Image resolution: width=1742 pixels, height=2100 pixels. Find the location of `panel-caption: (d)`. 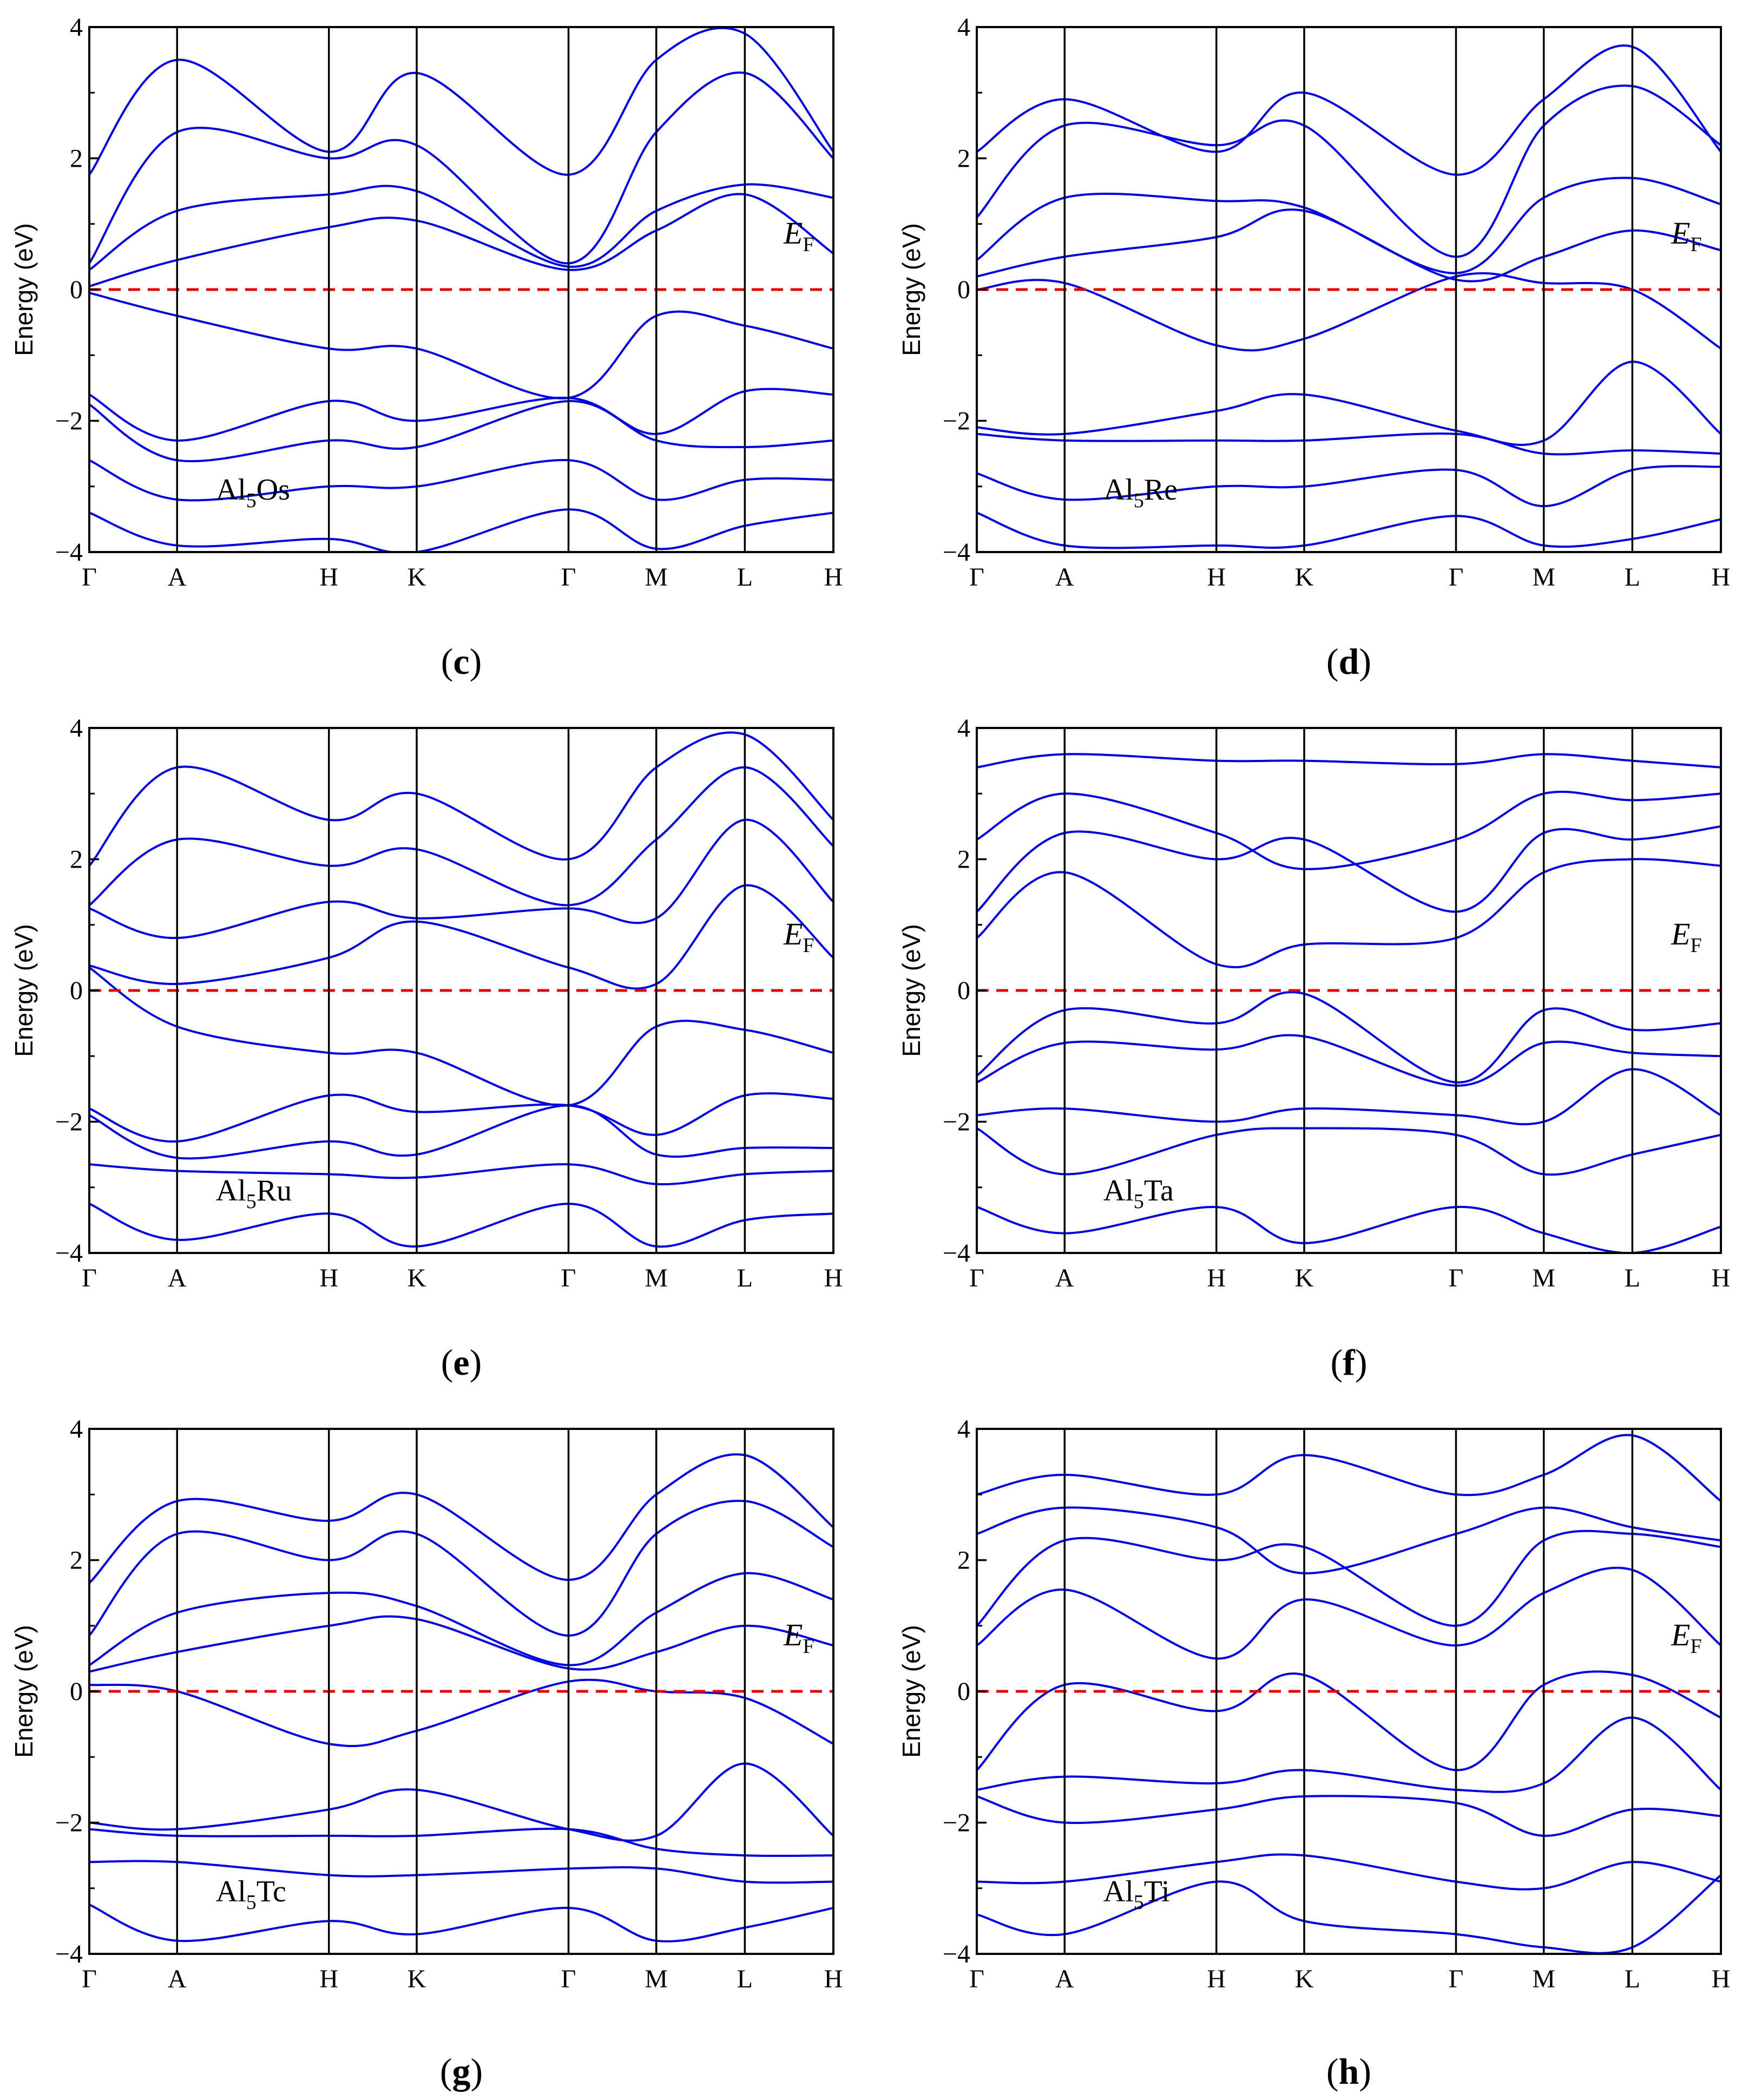

panel-caption: (d) is located at coordinates (1348, 661).